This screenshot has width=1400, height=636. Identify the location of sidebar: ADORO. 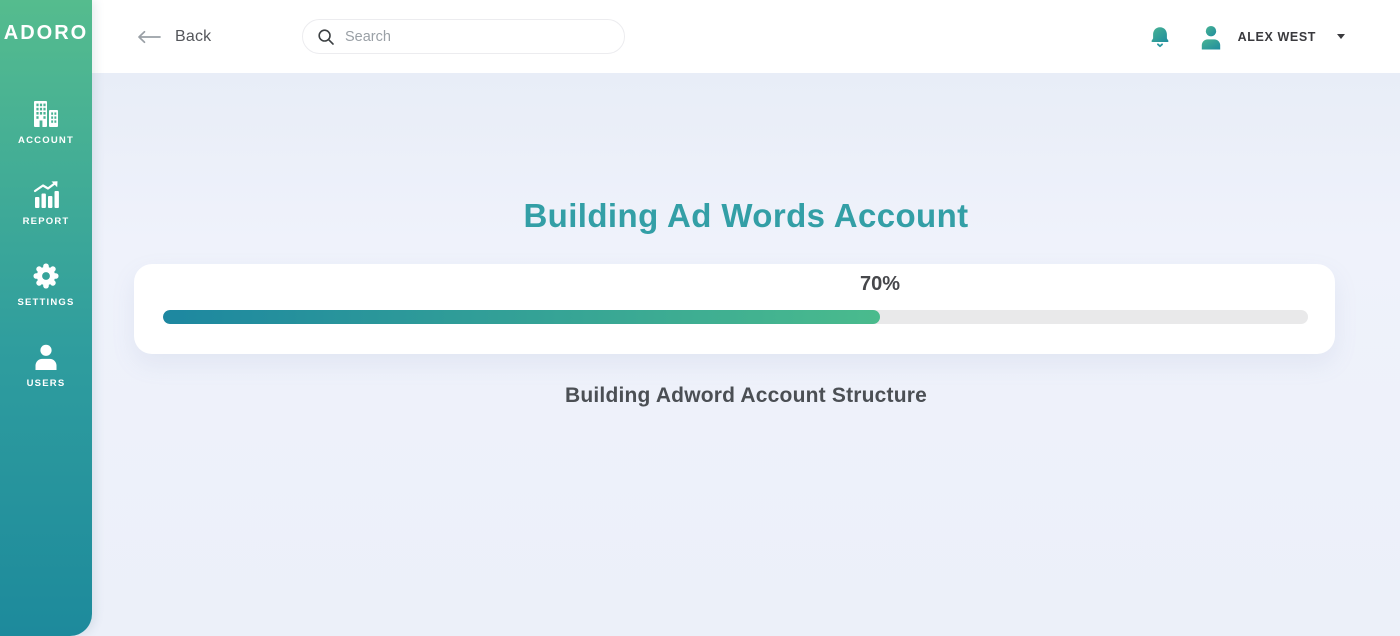
(46, 318).